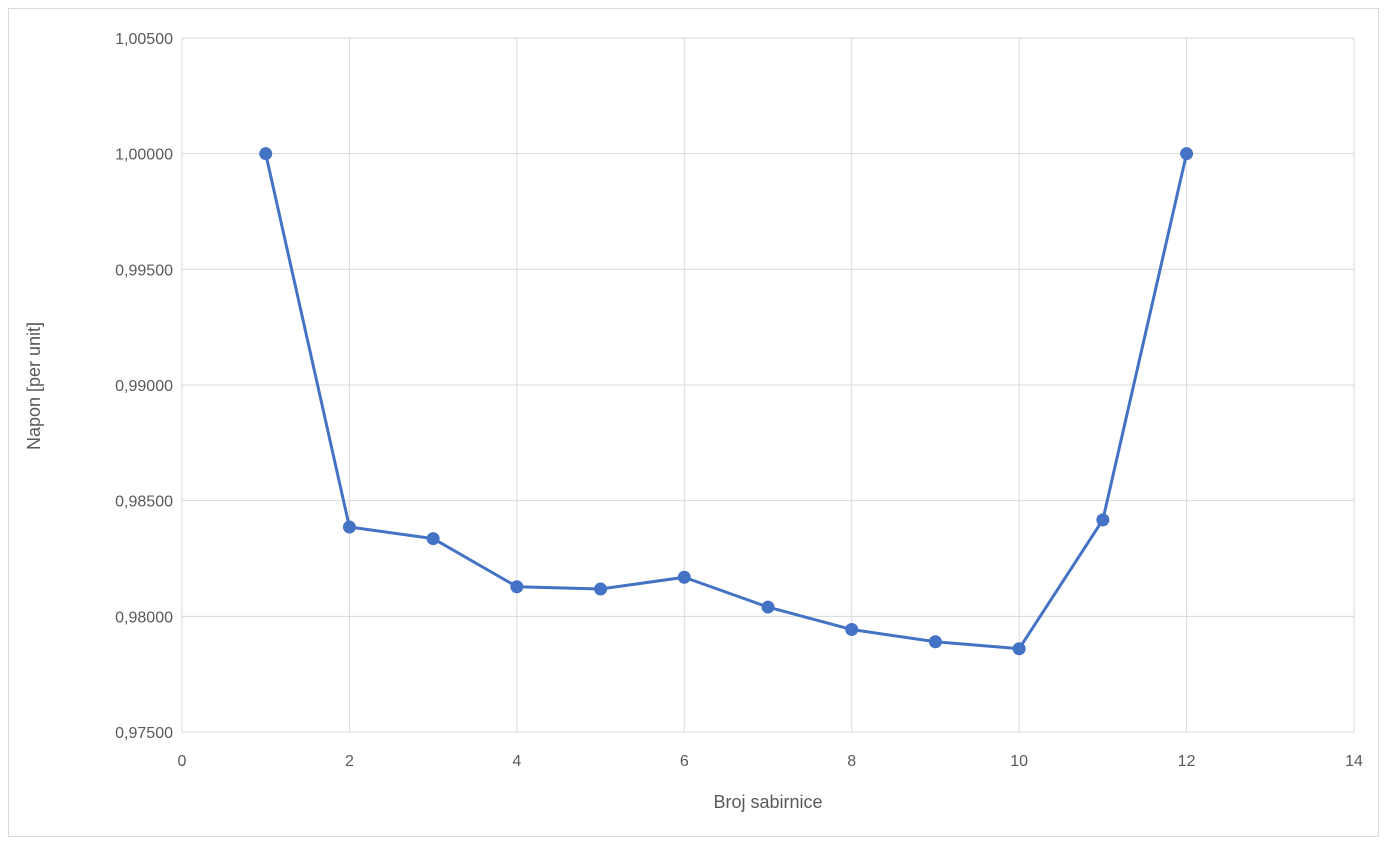  What do you see at coordinates (144, 270) in the screenshot?
I see `y-tick-label: 0,99500` at bounding box center [144, 270].